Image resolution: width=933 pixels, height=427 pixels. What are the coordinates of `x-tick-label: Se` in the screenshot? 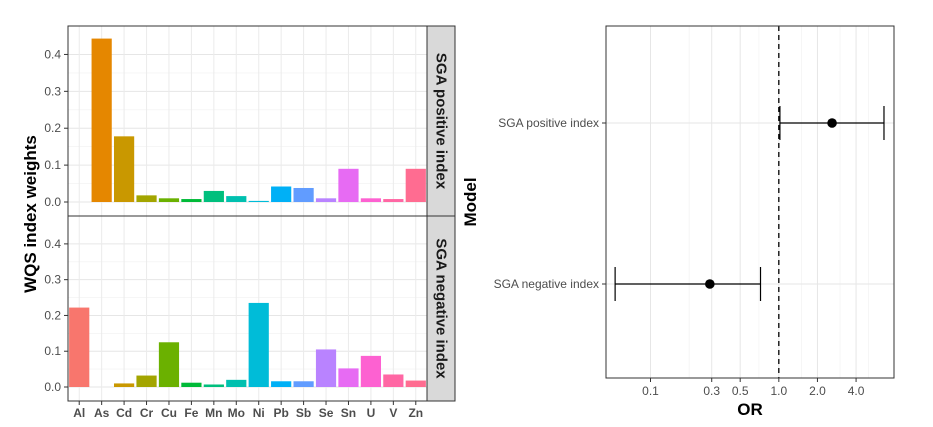 It's located at (326, 413).